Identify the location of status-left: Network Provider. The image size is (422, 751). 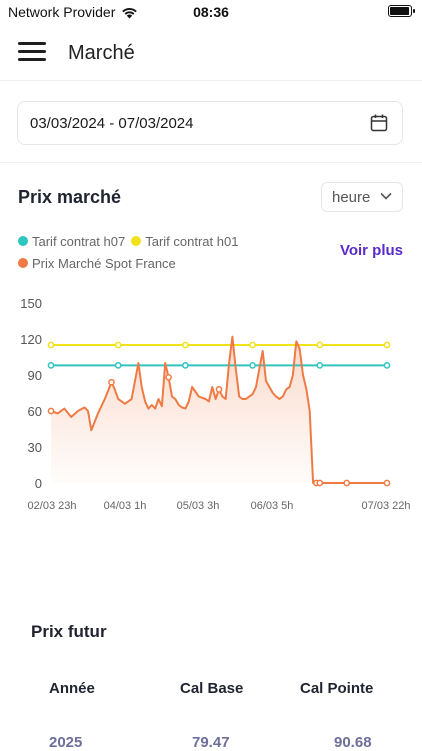
(73, 12).